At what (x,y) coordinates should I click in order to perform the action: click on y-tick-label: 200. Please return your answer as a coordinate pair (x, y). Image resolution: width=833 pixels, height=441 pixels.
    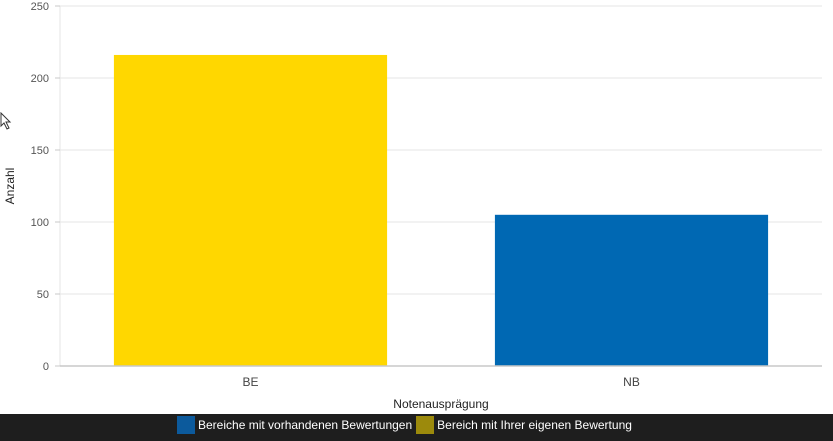
    Looking at the image, I should click on (40, 79).